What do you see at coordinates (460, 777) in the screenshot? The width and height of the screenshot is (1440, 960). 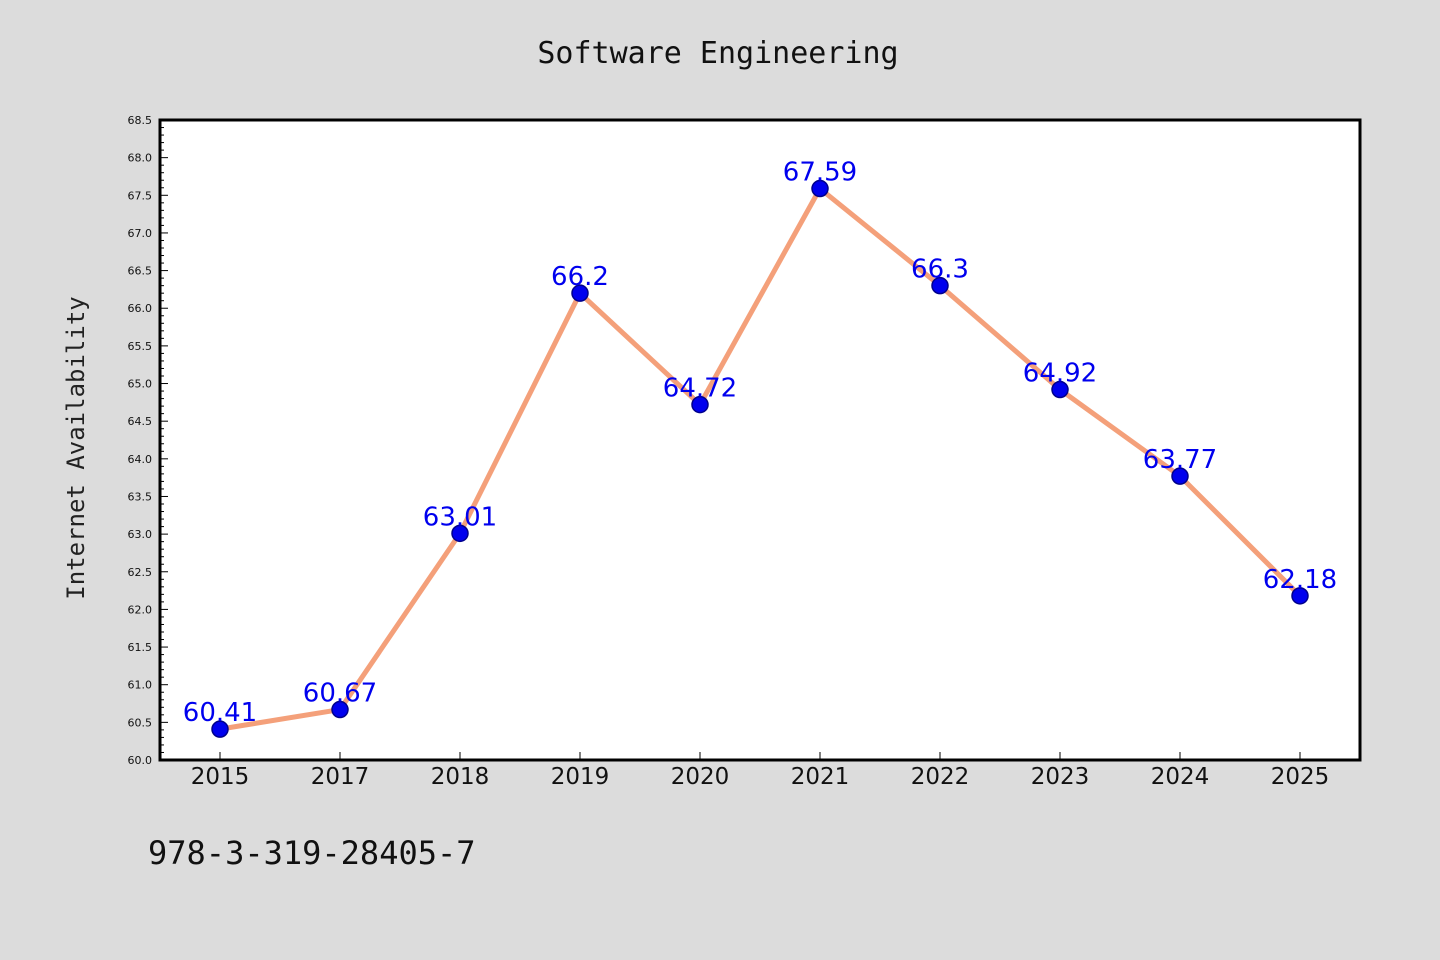 I see `x-tick-label: 2018` at bounding box center [460, 777].